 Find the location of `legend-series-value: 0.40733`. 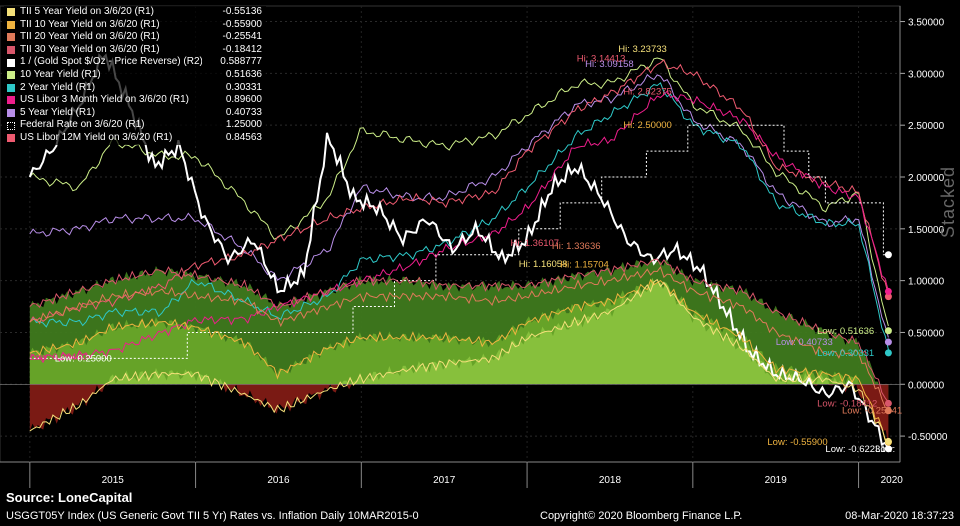

legend-series-value: 0.40733 is located at coordinates (243, 112).